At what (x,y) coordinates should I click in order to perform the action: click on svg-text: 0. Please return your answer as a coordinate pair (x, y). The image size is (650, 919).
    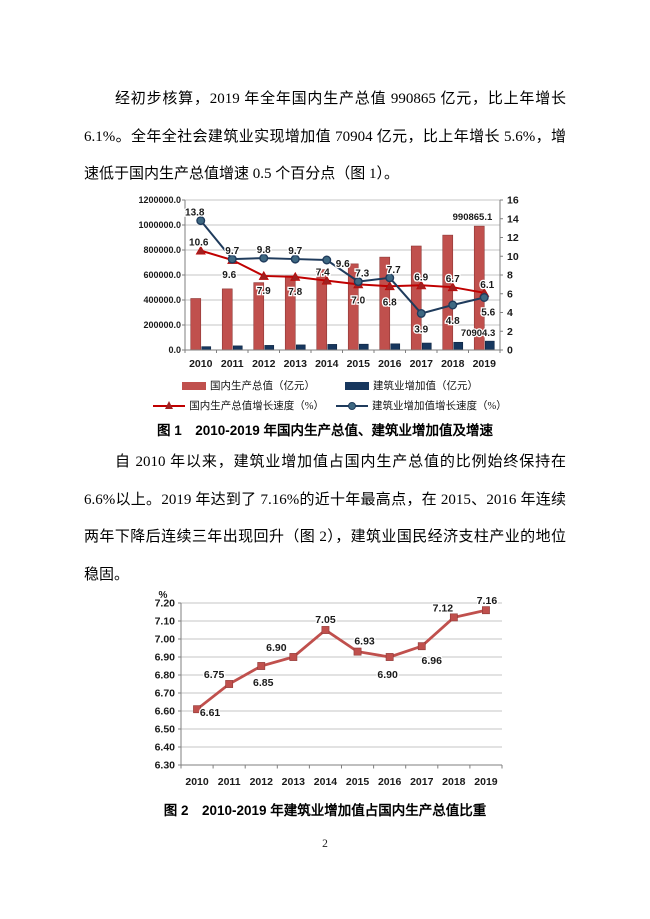
    Looking at the image, I should click on (510, 351).